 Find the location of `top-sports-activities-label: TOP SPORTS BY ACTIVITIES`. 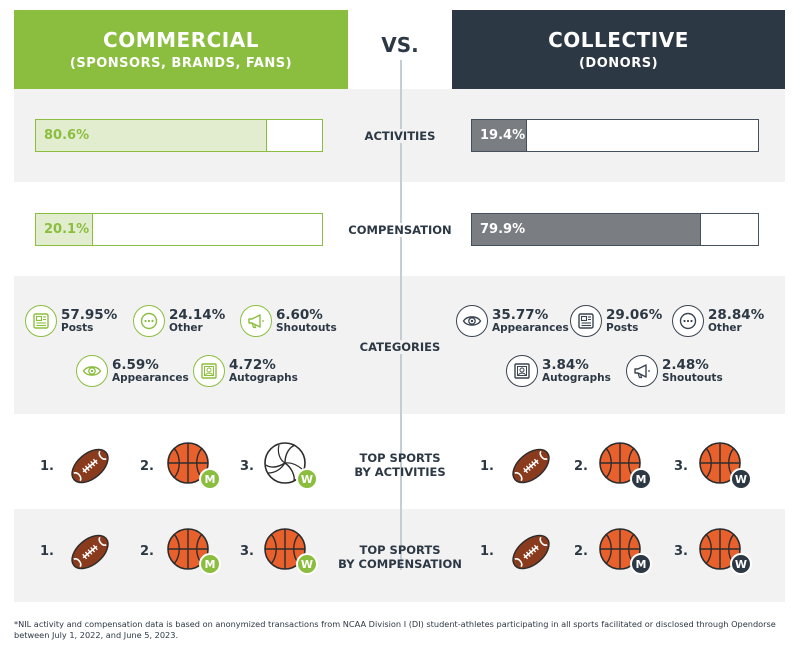

top-sports-activities-label: TOP SPORTS BY ACTIVITIES is located at coordinates (400, 465).